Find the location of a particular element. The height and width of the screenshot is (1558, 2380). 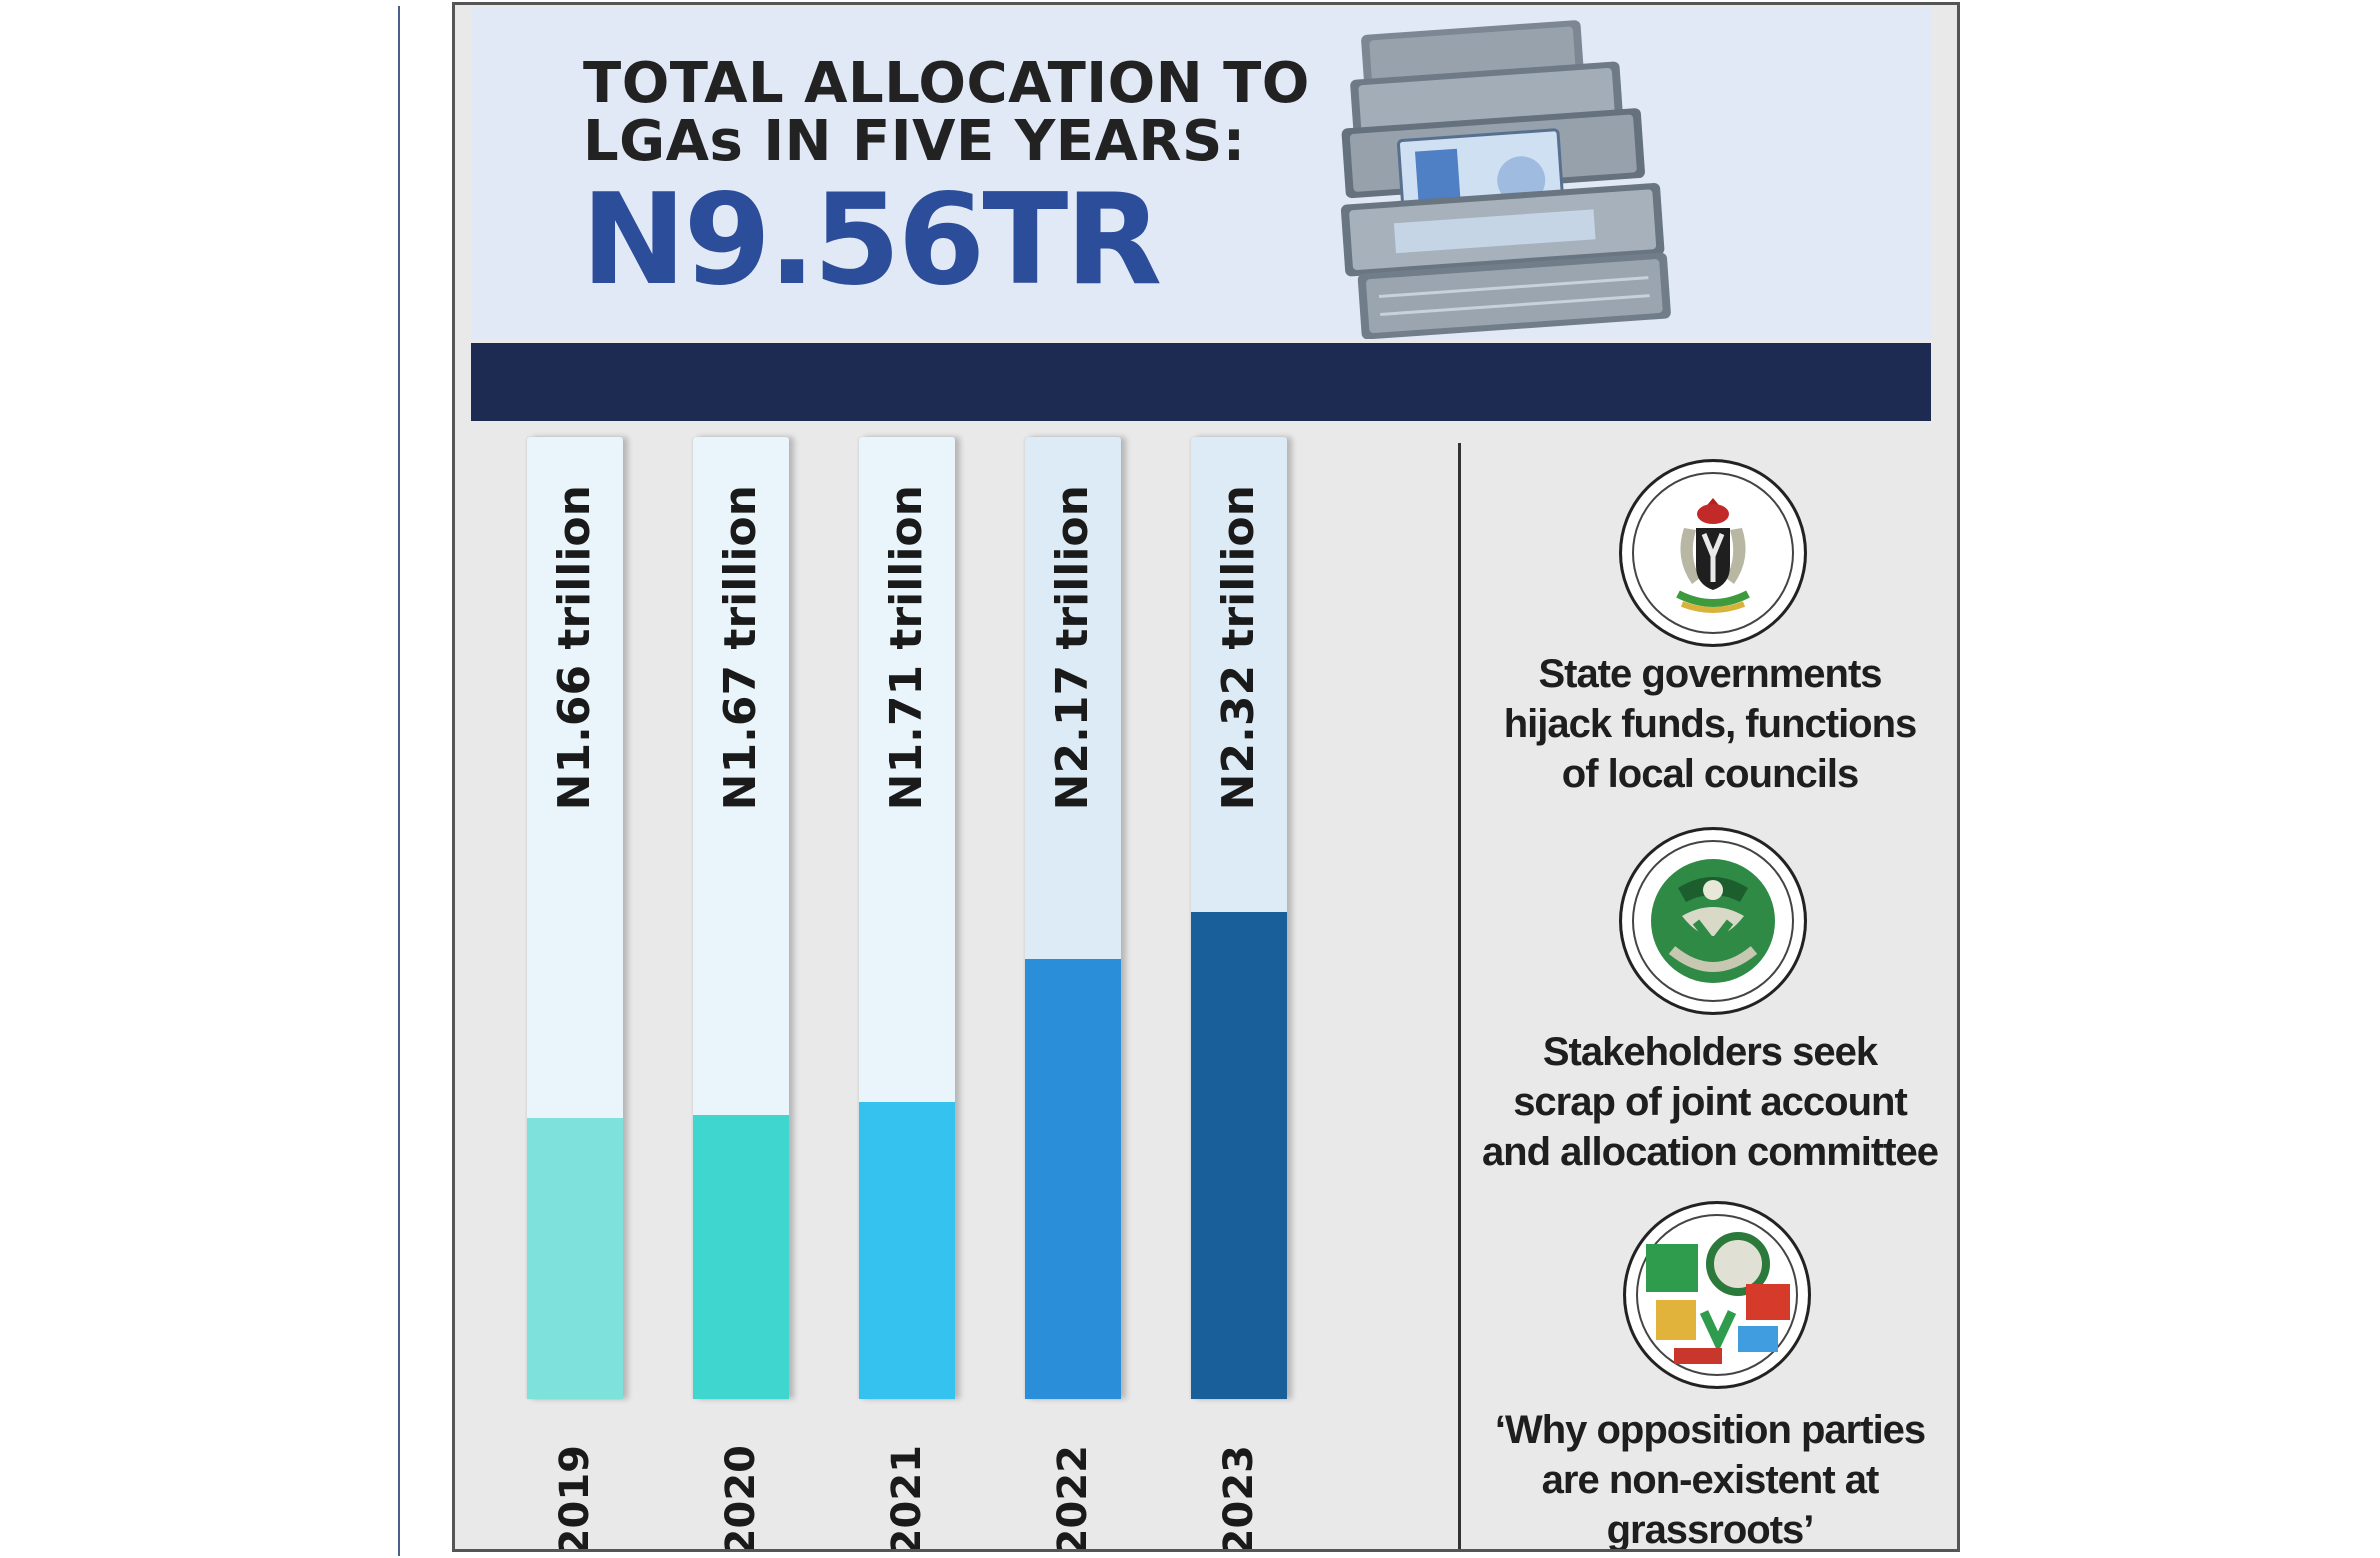

bar-value-label: N2.17 trillion is located at coordinates (1072, 648).